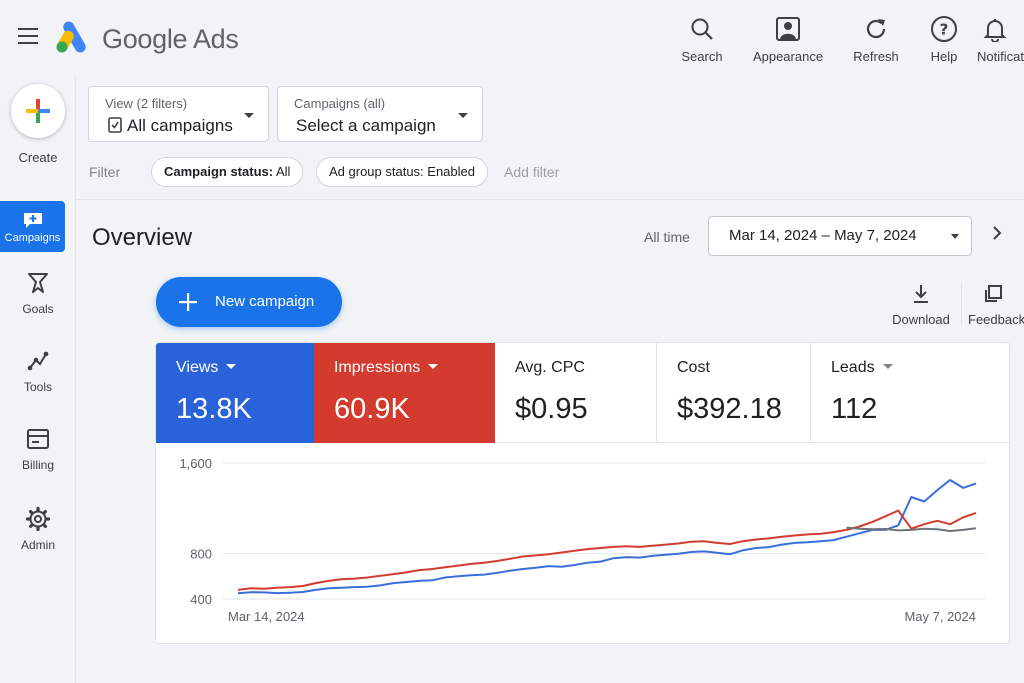  I want to click on sidebar-item-goals: Goals, so click(38, 293).